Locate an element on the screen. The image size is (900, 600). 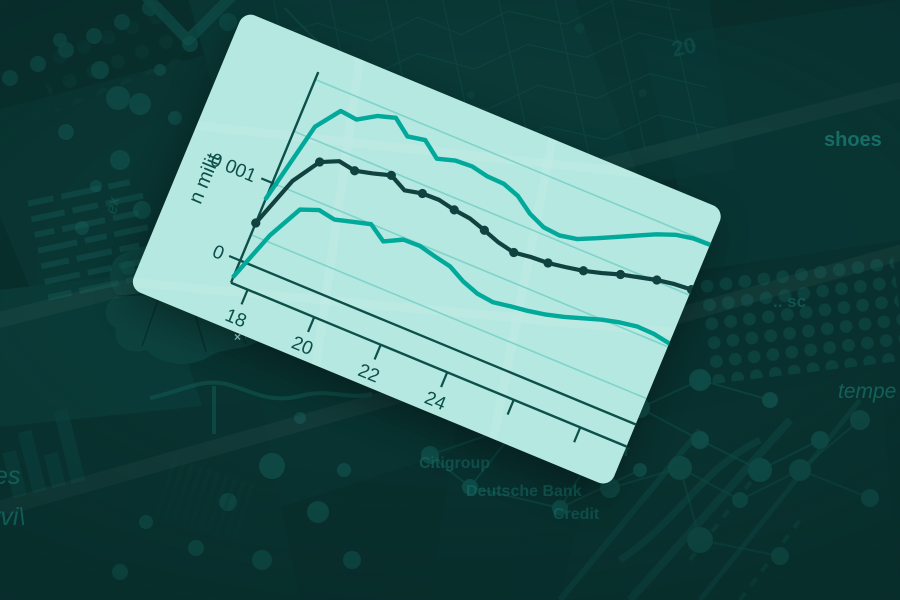
bg-label-2: tempe is located at coordinates (867, 391).